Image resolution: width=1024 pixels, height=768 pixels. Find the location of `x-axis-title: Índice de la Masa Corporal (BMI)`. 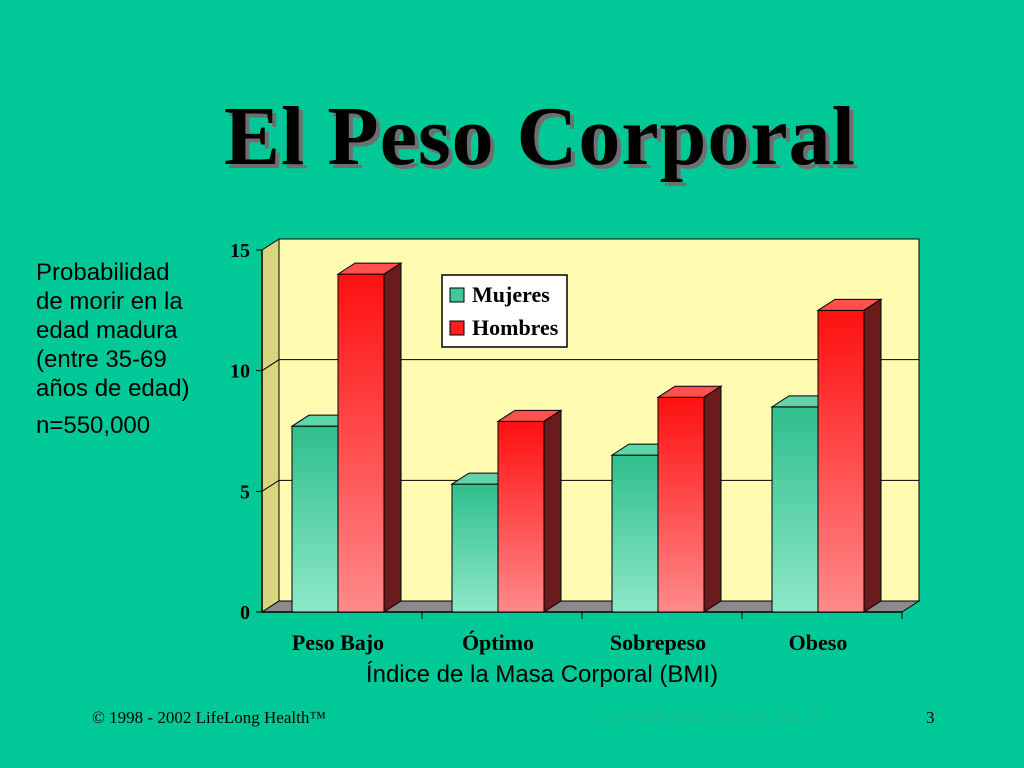

x-axis-title: Índice de la Masa Corporal (BMI) is located at coordinates (542, 674).